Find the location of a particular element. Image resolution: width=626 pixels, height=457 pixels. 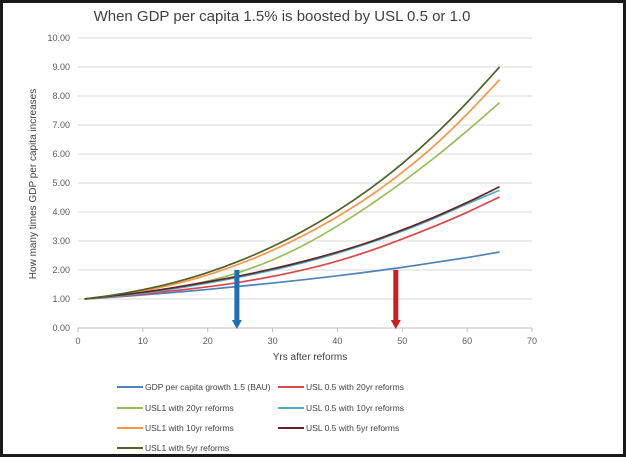

x-tick-label: 0 is located at coordinates (77, 341).